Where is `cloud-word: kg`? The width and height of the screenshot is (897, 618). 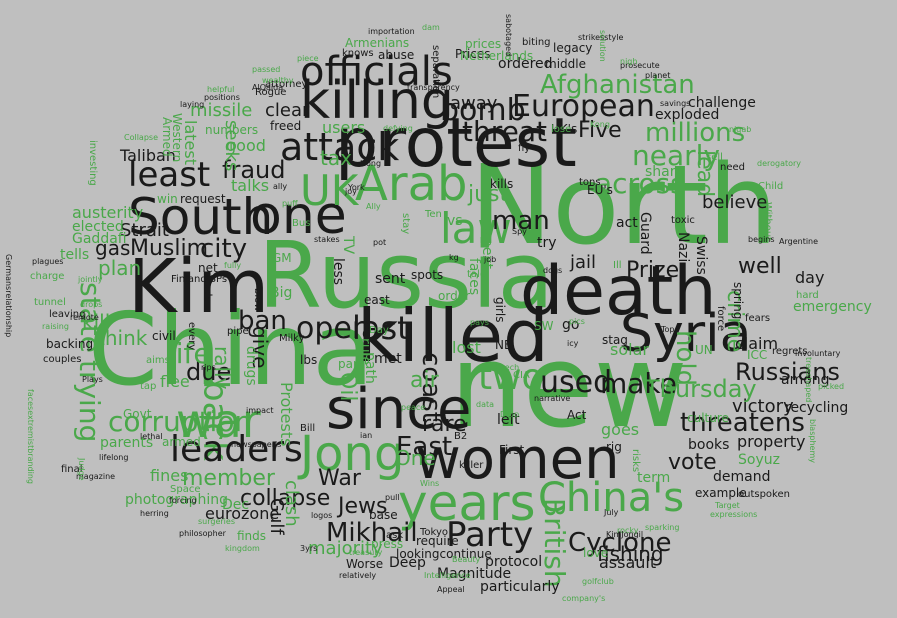 cloud-word: kg is located at coordinates (454, 257).